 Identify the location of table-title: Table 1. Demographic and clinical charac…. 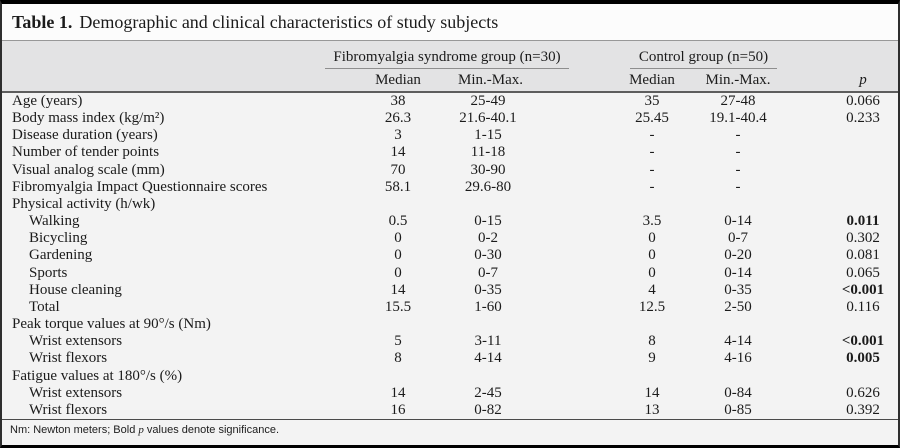
(450, 22).